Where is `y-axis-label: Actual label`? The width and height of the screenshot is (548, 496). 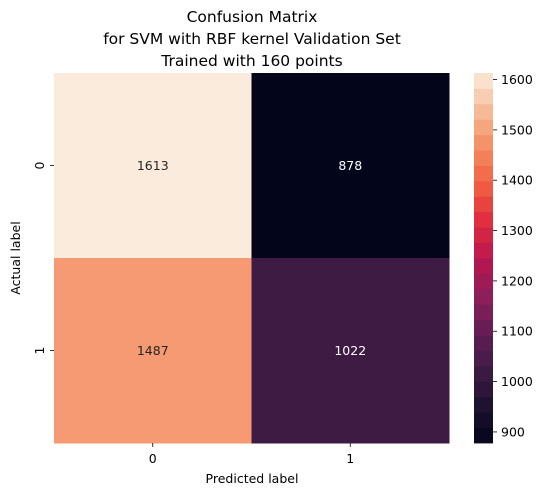
y-axis-label: Actual label is located at coordinates (15, 257).